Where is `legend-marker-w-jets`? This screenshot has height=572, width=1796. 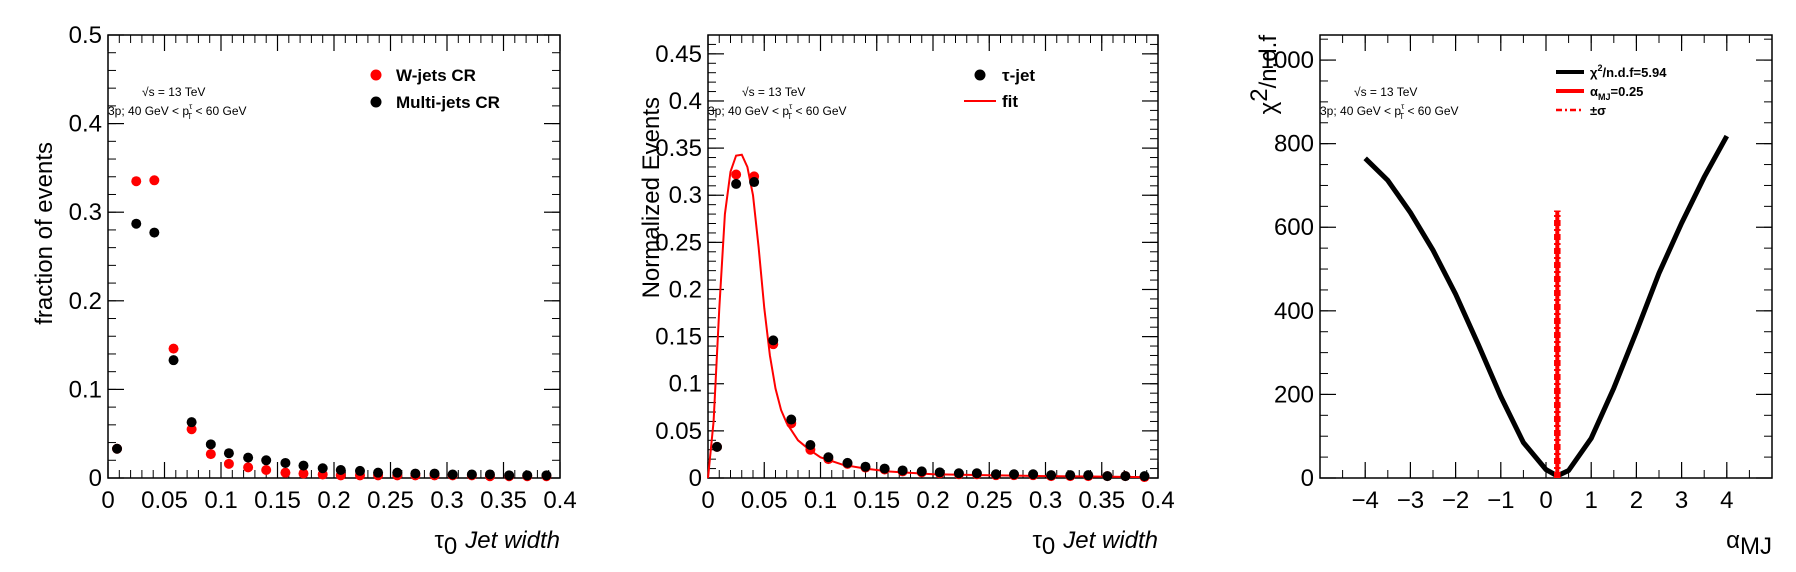
legend-marker-w-jets is located at coordinates (376, 75).